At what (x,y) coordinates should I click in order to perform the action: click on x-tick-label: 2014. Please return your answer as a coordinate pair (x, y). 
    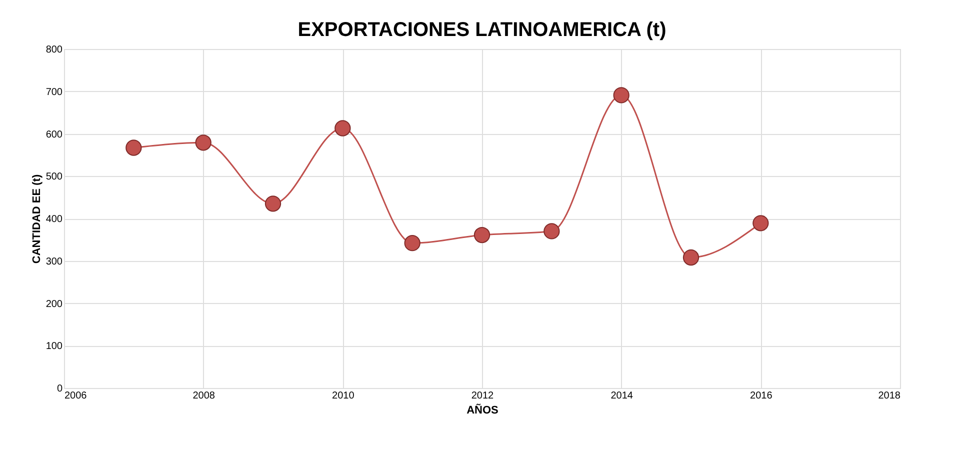
    Looking at the image, I should click on (622, 396).